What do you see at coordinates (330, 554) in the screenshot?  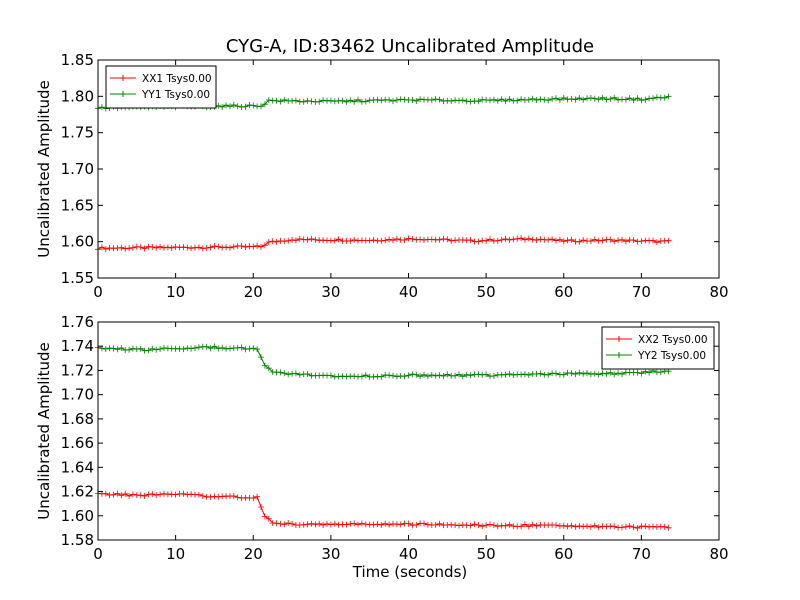 I see `x-tick-label: 30` at bounding box center [330, 554].